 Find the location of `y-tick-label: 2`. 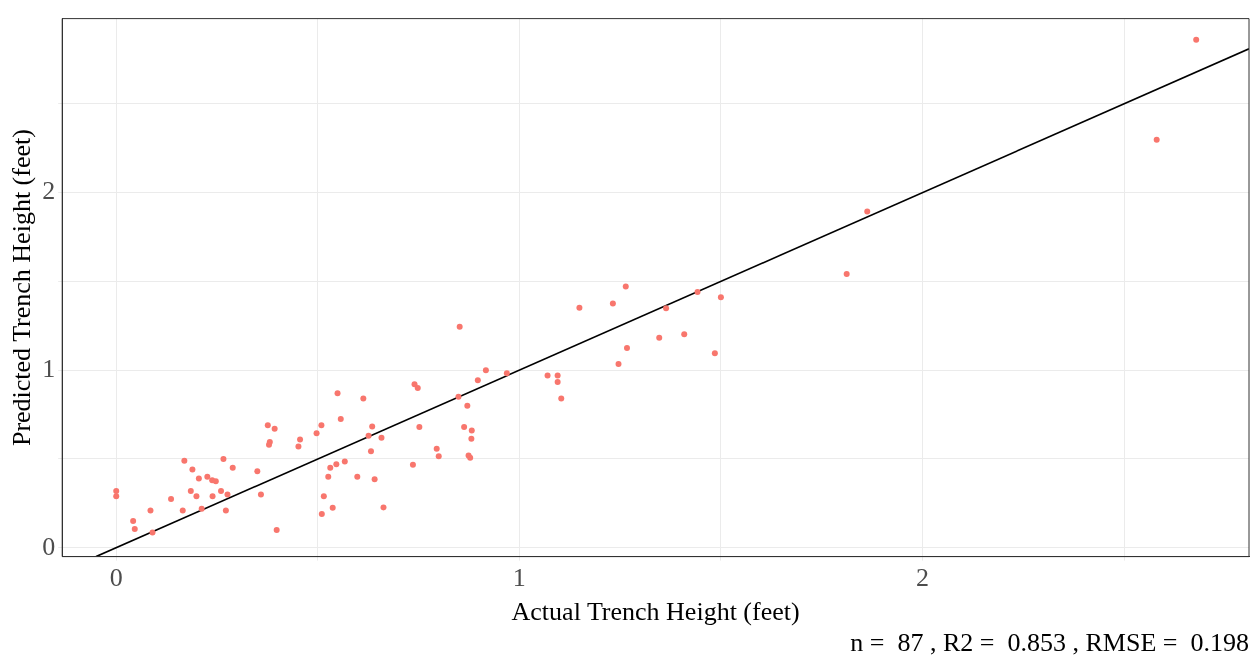

y-tick-label: 2 is located at coordinates (49, 191).